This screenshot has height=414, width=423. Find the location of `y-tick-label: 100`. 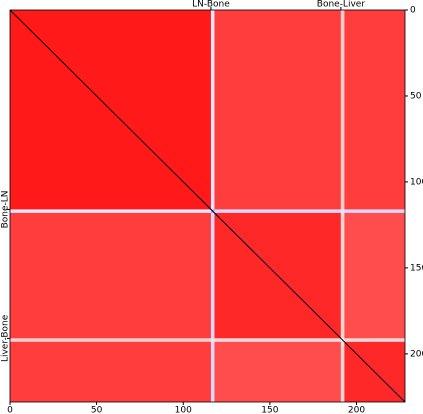

y-tick-label: 100 is located at coordinates (416, 182).